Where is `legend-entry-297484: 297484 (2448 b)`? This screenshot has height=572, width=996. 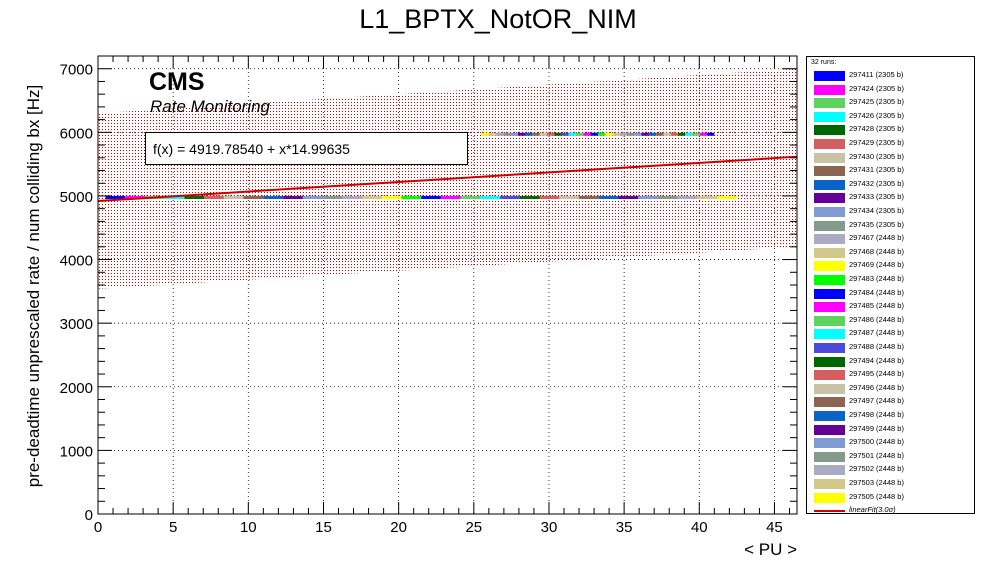
legend-entry-297484: 297484 (2448 b) is located at coordinates (891, 293).